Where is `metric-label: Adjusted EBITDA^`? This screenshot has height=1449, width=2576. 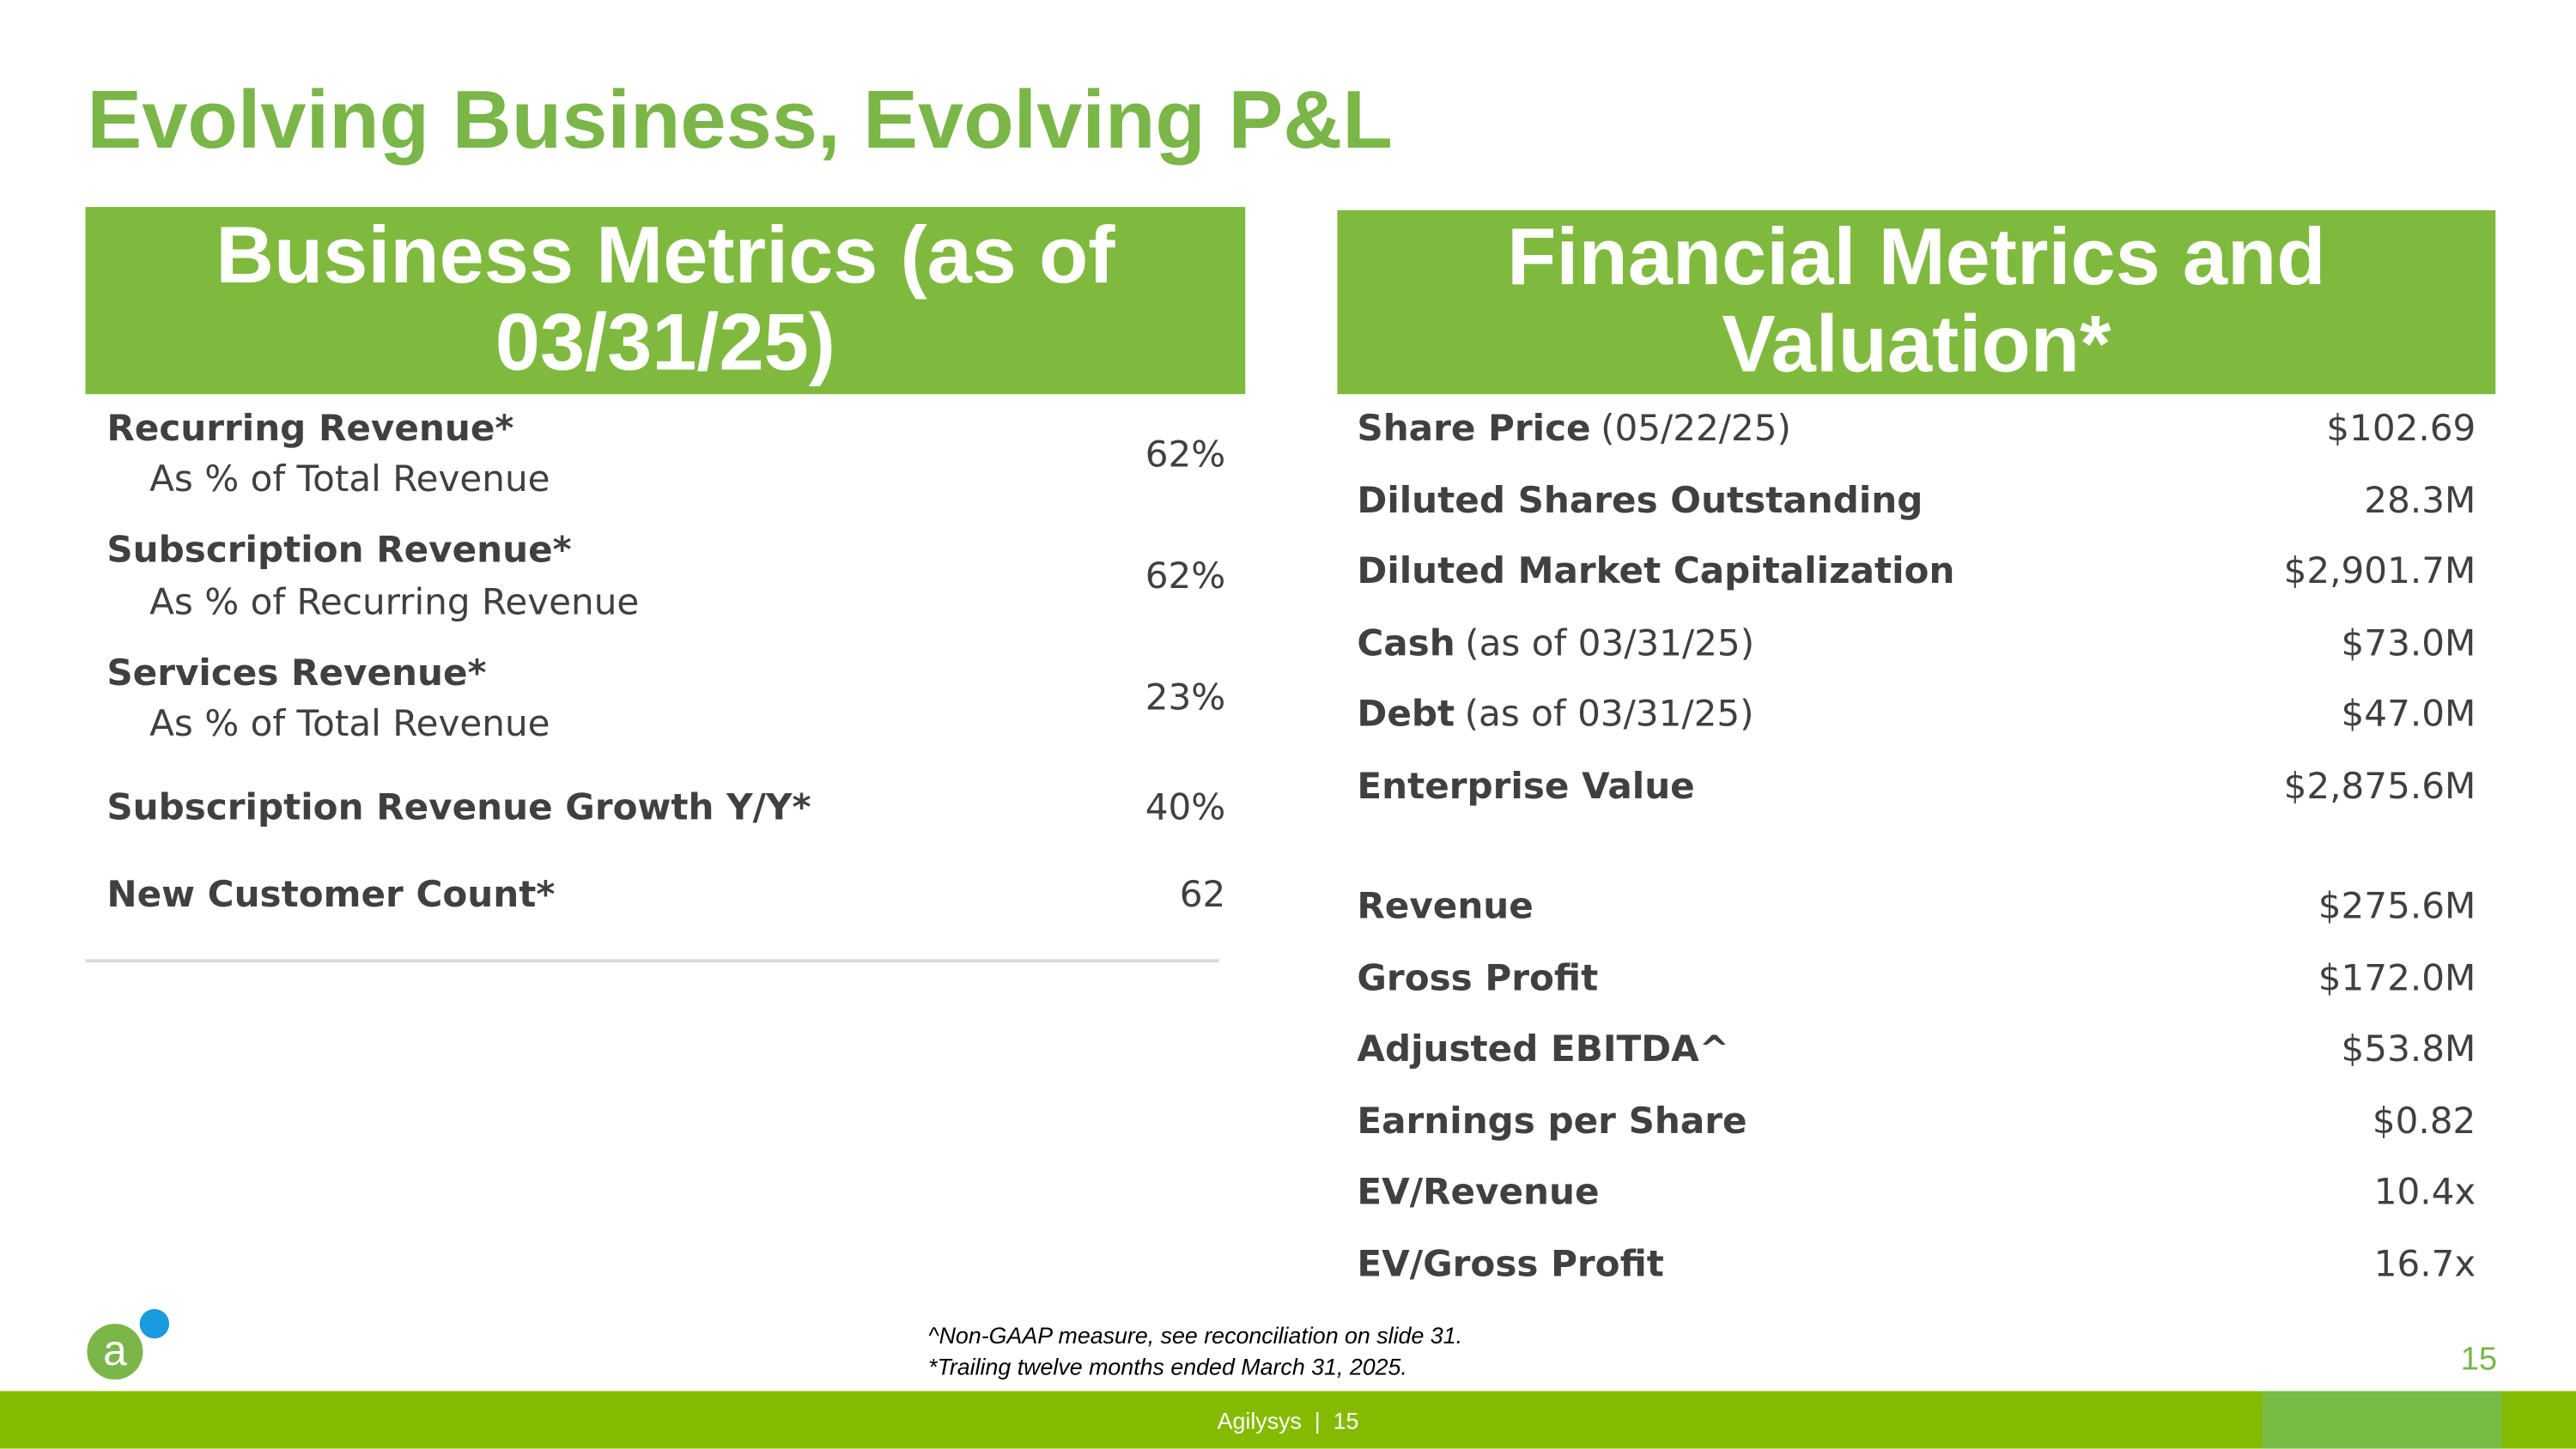
metric-label: Adjusted EBITDA^ is located at coordinates (1543, 1050).